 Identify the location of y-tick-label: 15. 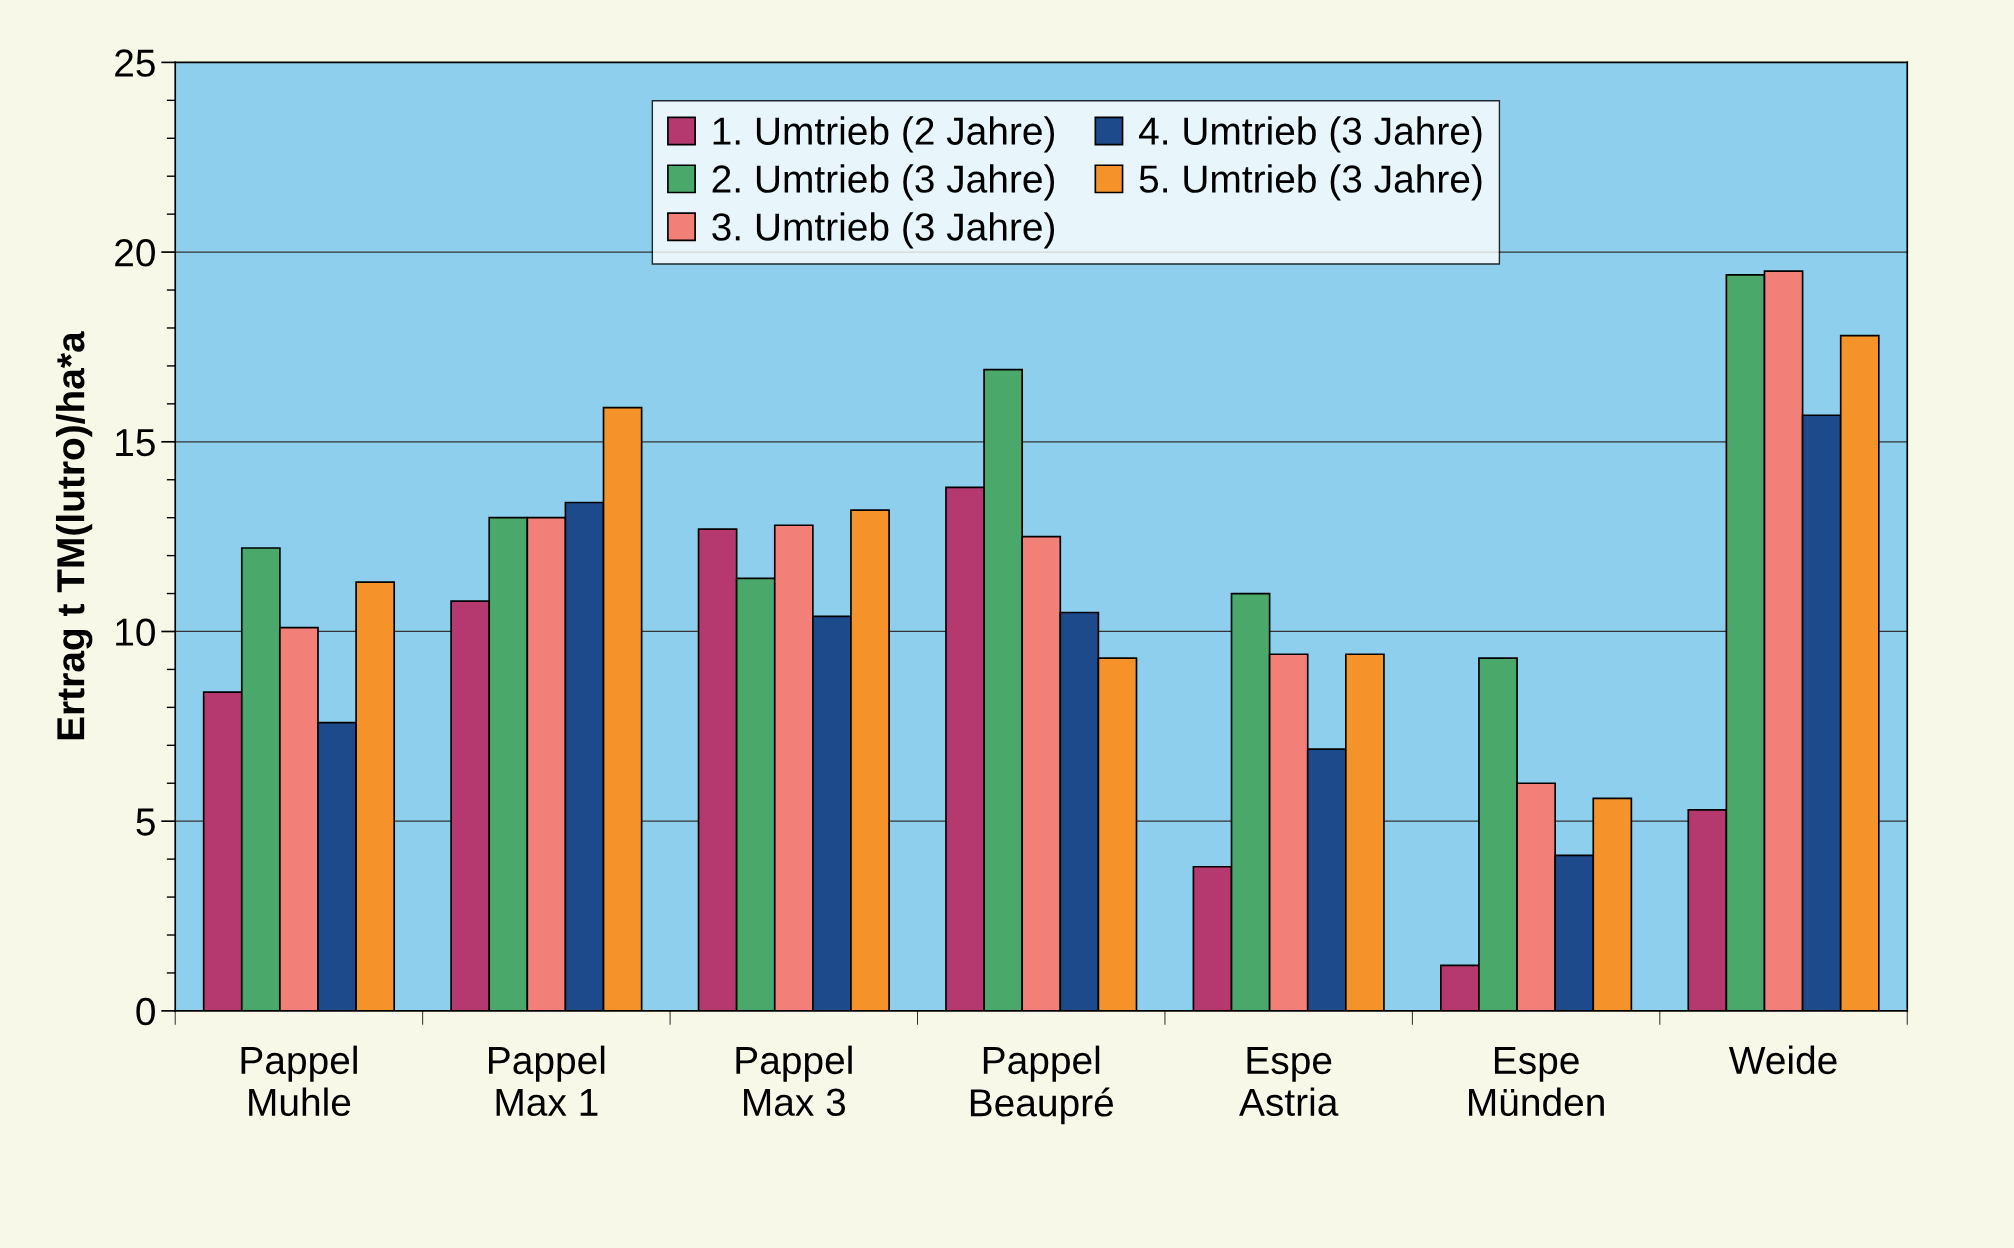
(135, 443).